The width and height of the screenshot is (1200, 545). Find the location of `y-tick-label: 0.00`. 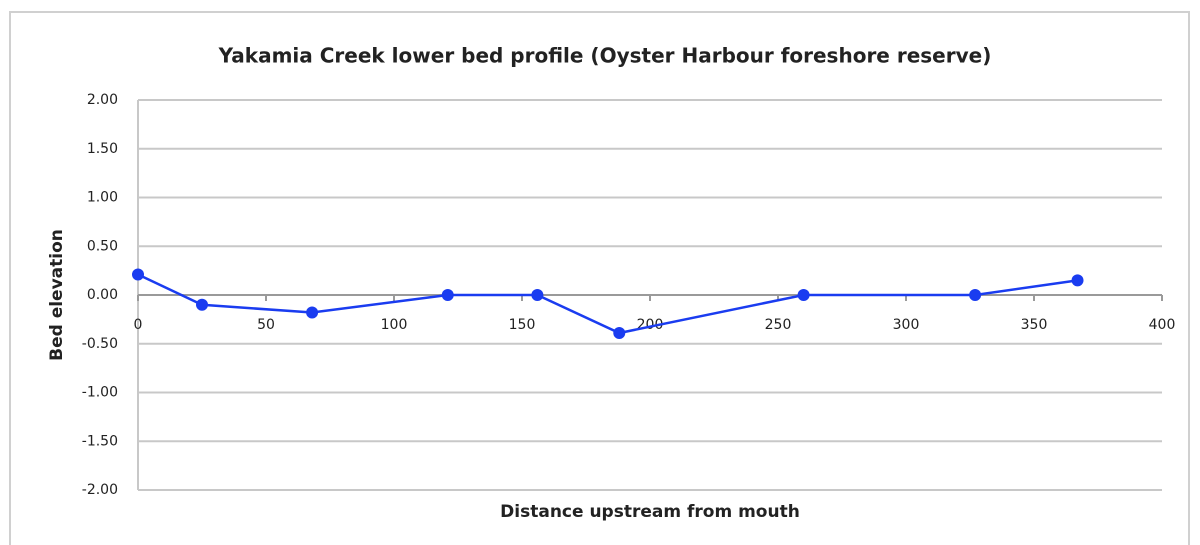

y-tick-label: 0.00 is located at coordinates (102, 295).